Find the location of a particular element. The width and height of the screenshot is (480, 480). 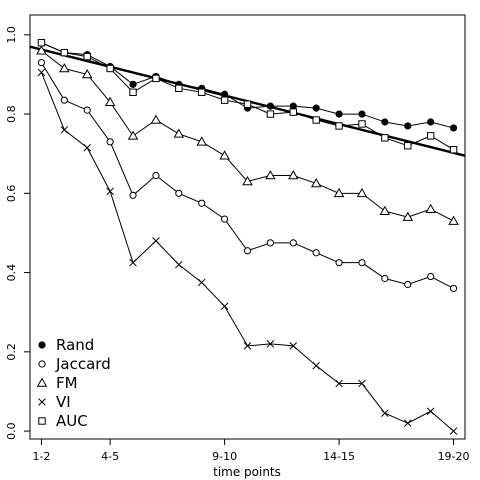

legend-label: AUC is located at coordinates (72, 421).